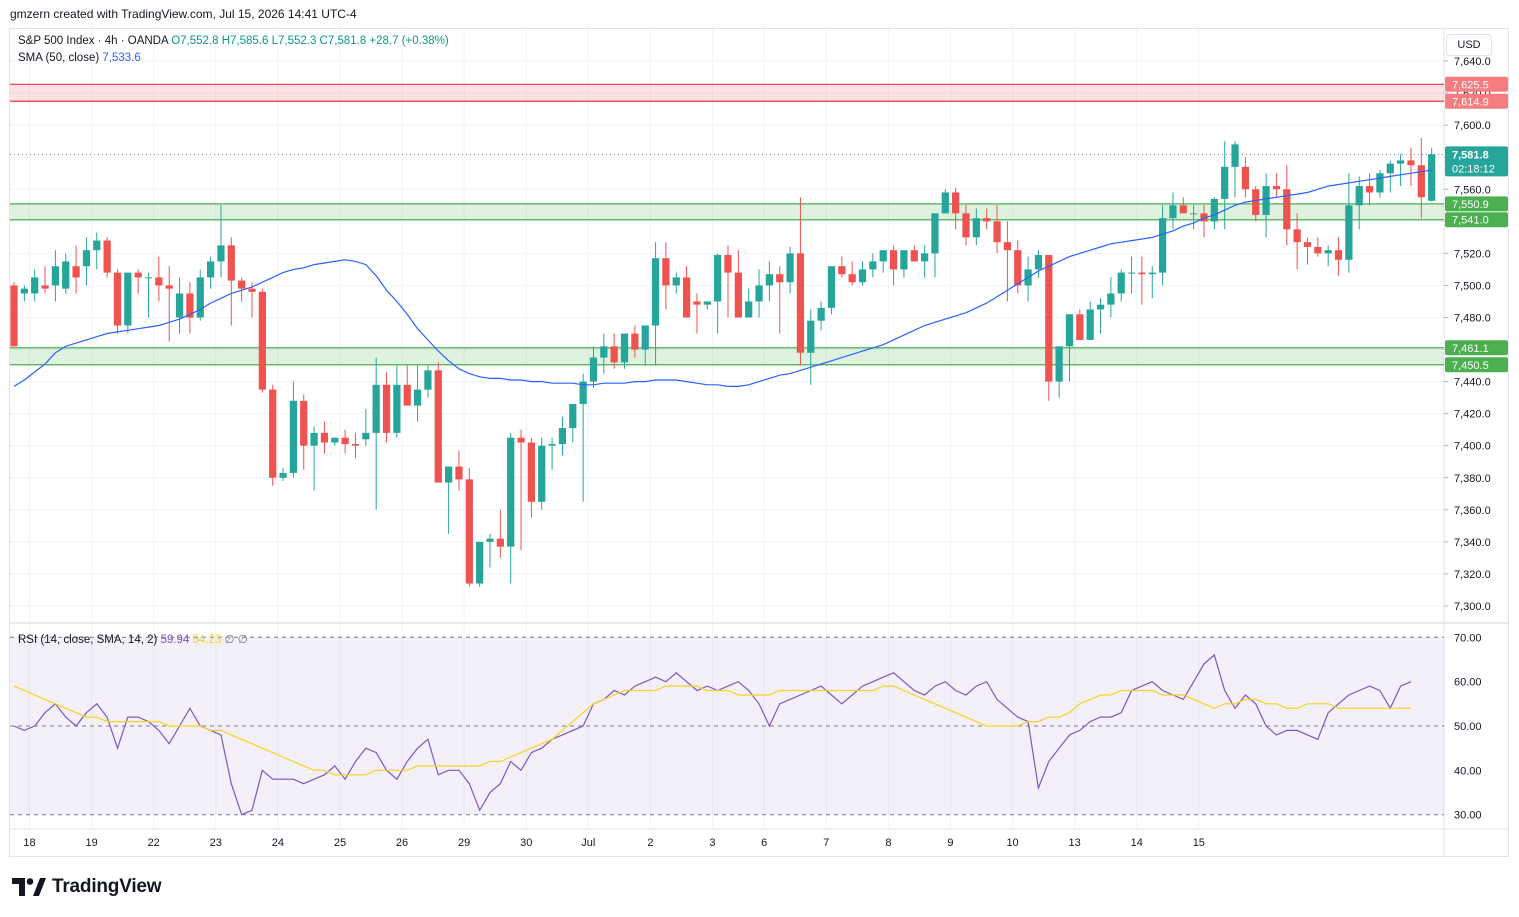 This screenshot has width=1519, height=917. What do you see at coordinates (1468, 771) in the screenshot?
I see `rsi-axis-label: 40.00` at bounding box center [1468, 771].